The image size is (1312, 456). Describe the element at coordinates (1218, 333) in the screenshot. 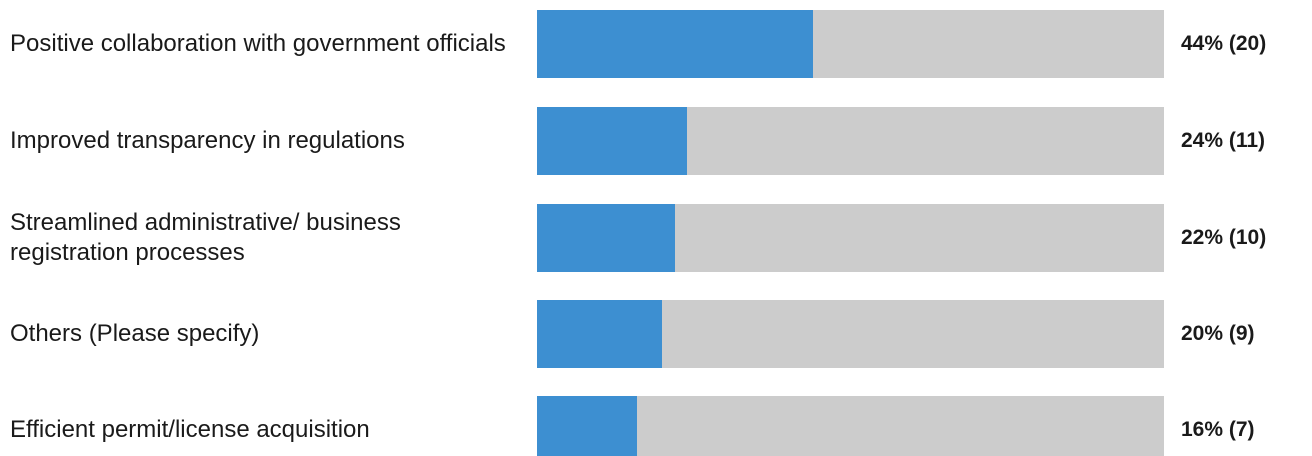

I see `value-label: 20% (9)` at that location.